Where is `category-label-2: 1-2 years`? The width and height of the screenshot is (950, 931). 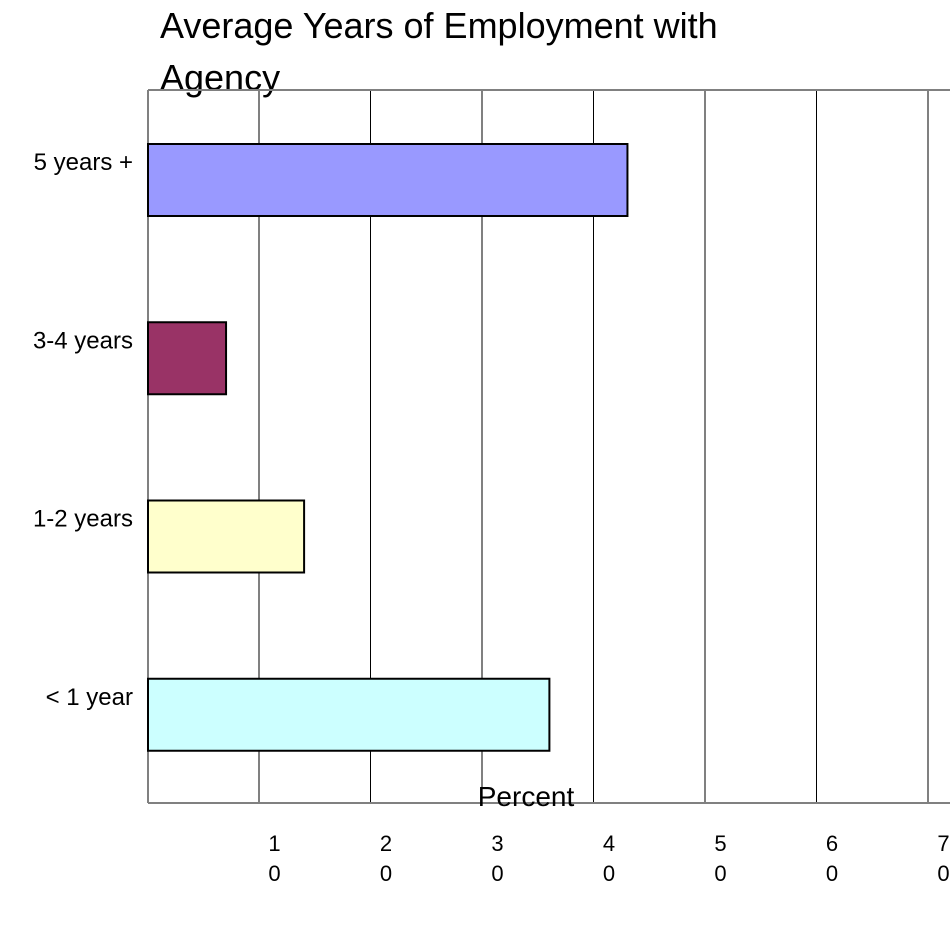
category-label-2: 1-2 years is located at coordinates (83, 519).